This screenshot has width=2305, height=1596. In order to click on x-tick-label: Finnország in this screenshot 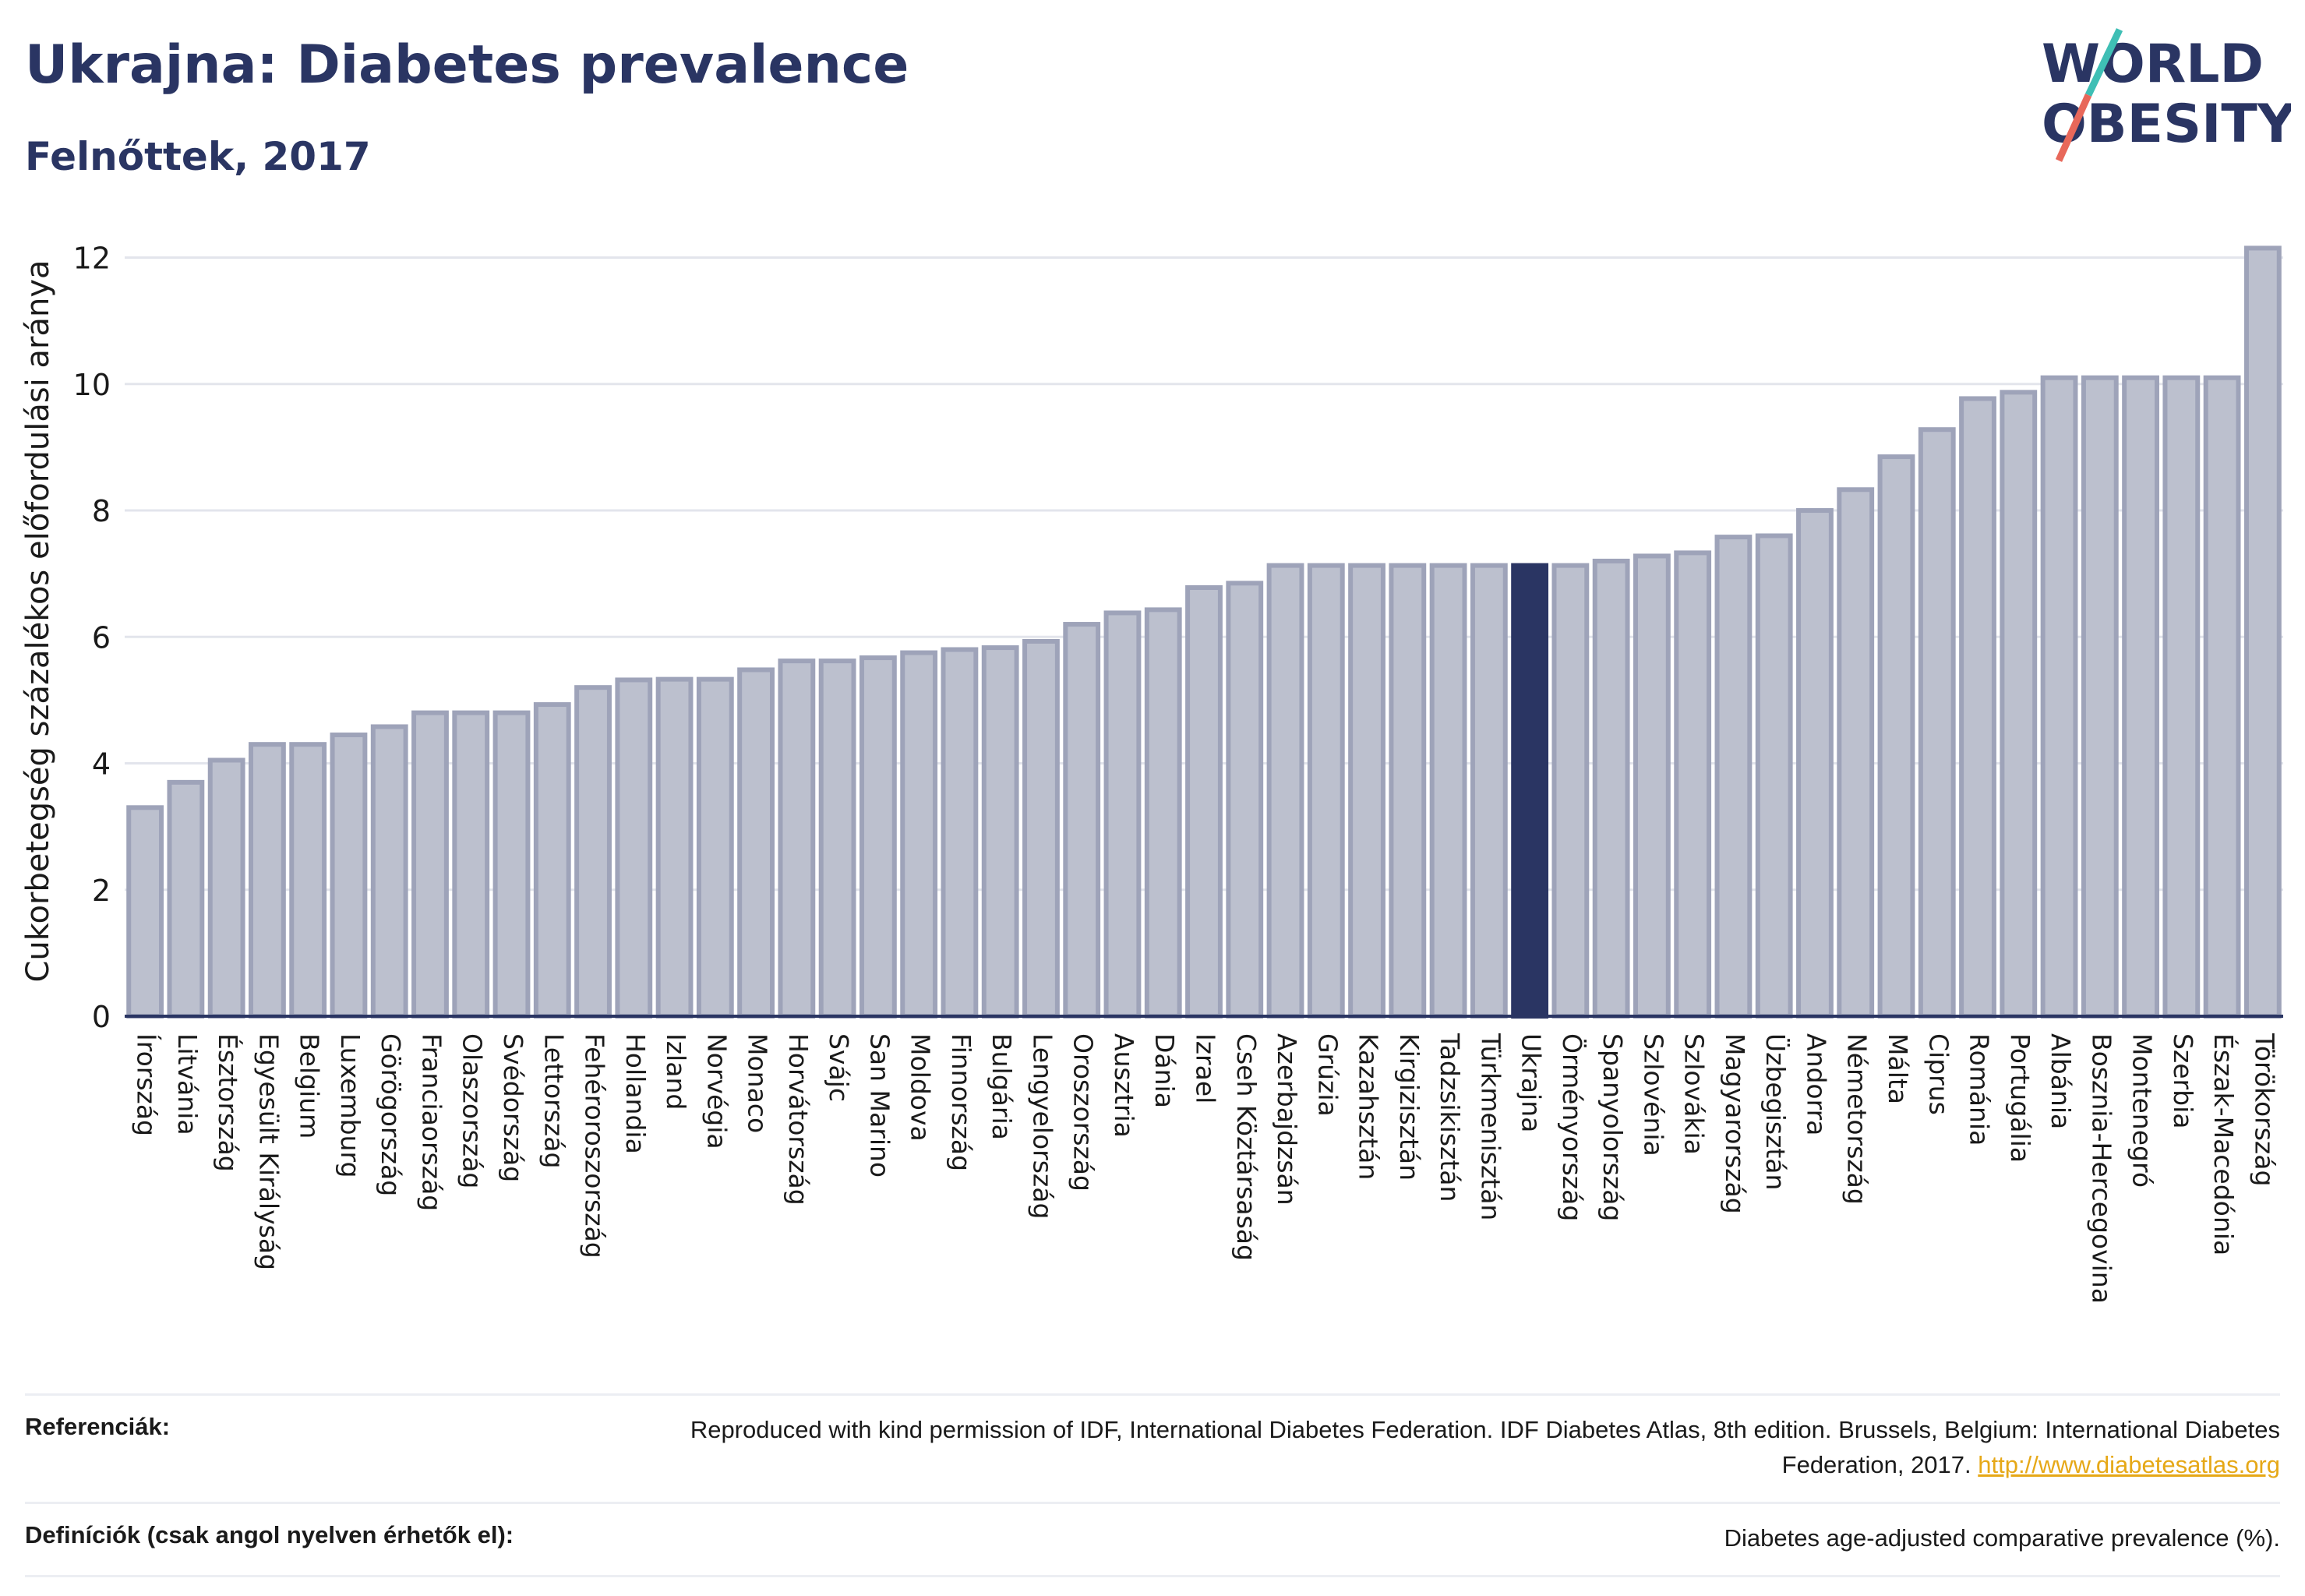, I will do `click(961, 1102)`.